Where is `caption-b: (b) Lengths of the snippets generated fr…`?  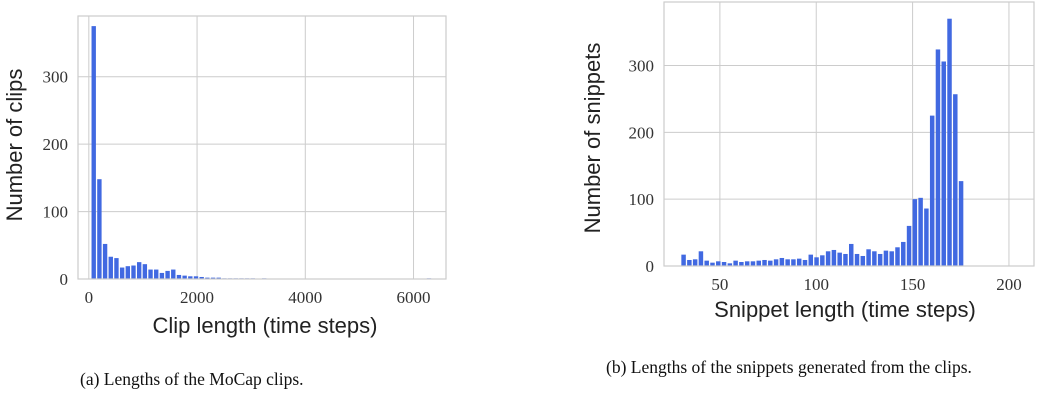 caption-b: (b) Lengths of the snippets generated fr… is located at coordinates (789, 367).